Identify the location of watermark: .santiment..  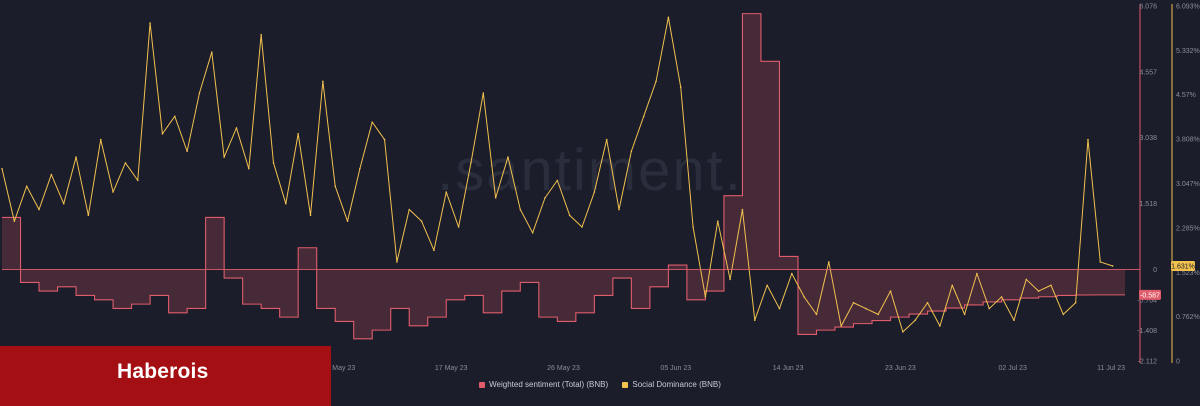
(590, 170).